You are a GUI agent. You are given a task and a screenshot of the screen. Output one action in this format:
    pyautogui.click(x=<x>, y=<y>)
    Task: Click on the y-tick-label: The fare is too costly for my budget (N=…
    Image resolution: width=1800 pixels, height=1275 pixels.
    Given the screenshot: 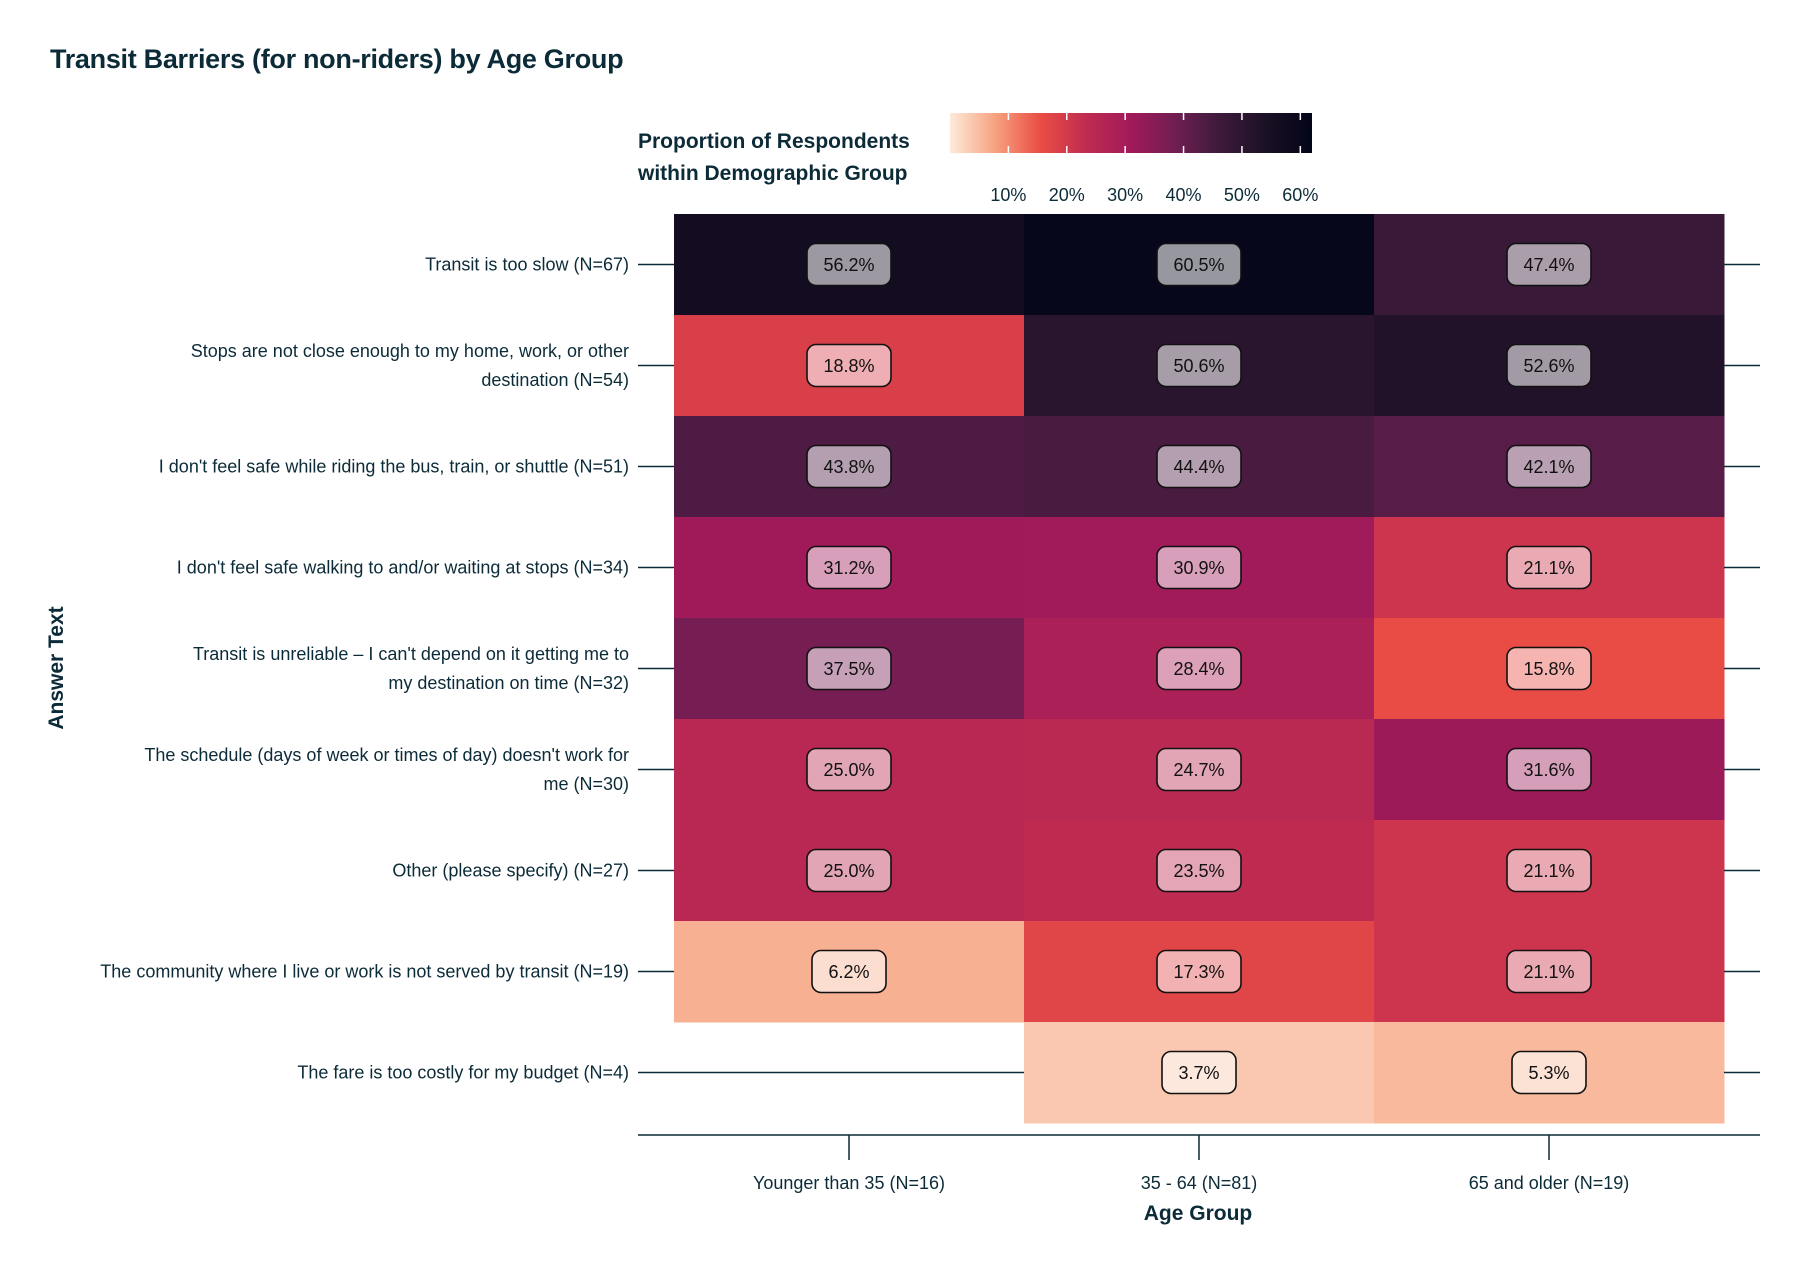 What is the action you would take?
    pyautogui.click(x=463, y=1073)
    